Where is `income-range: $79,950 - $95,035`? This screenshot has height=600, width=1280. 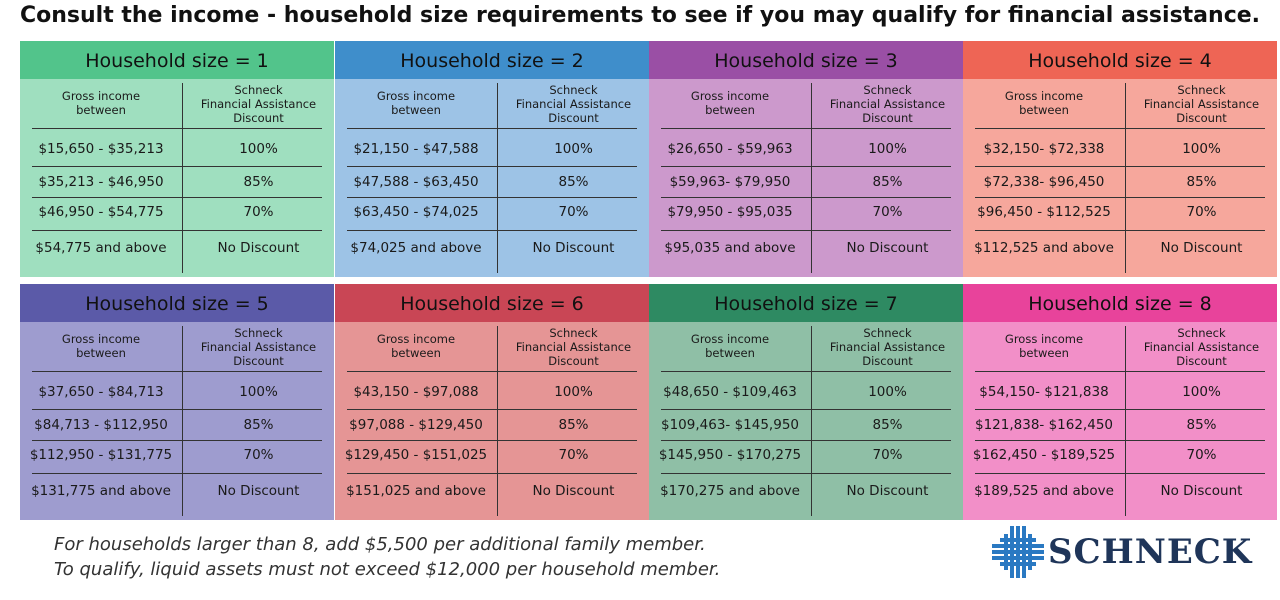
income-range: $79,950 - $95,035 is located at coordinates (730, 212).